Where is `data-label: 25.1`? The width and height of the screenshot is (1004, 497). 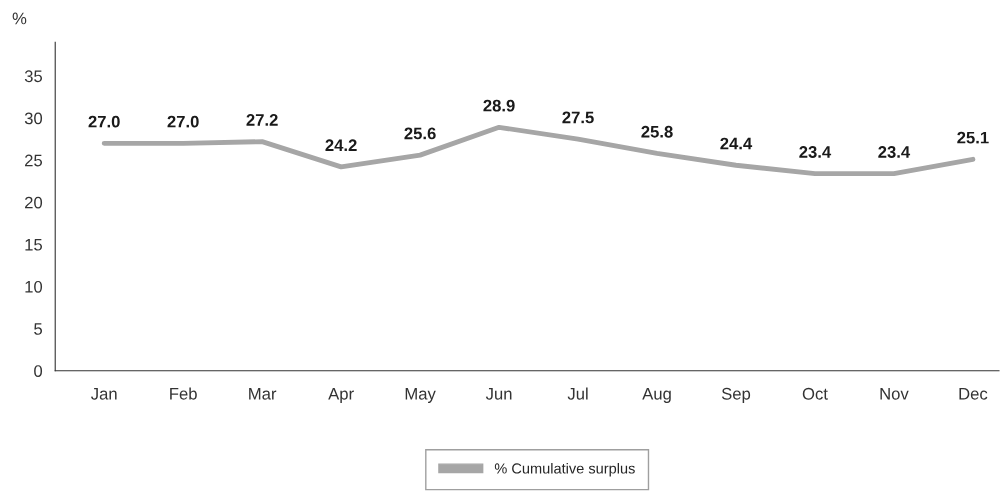 data-label: 25.1 is located at coordinates (973, 137).